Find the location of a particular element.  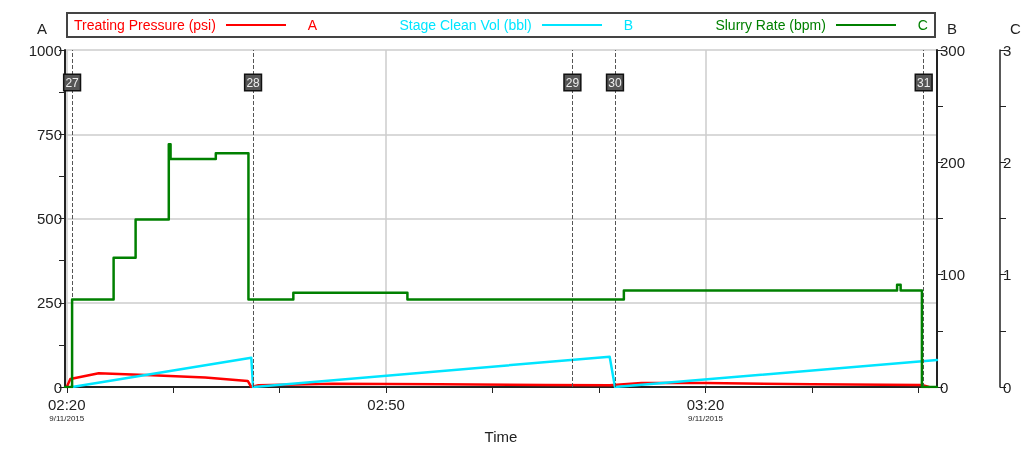

text: A is located at coordinates (41, 28).